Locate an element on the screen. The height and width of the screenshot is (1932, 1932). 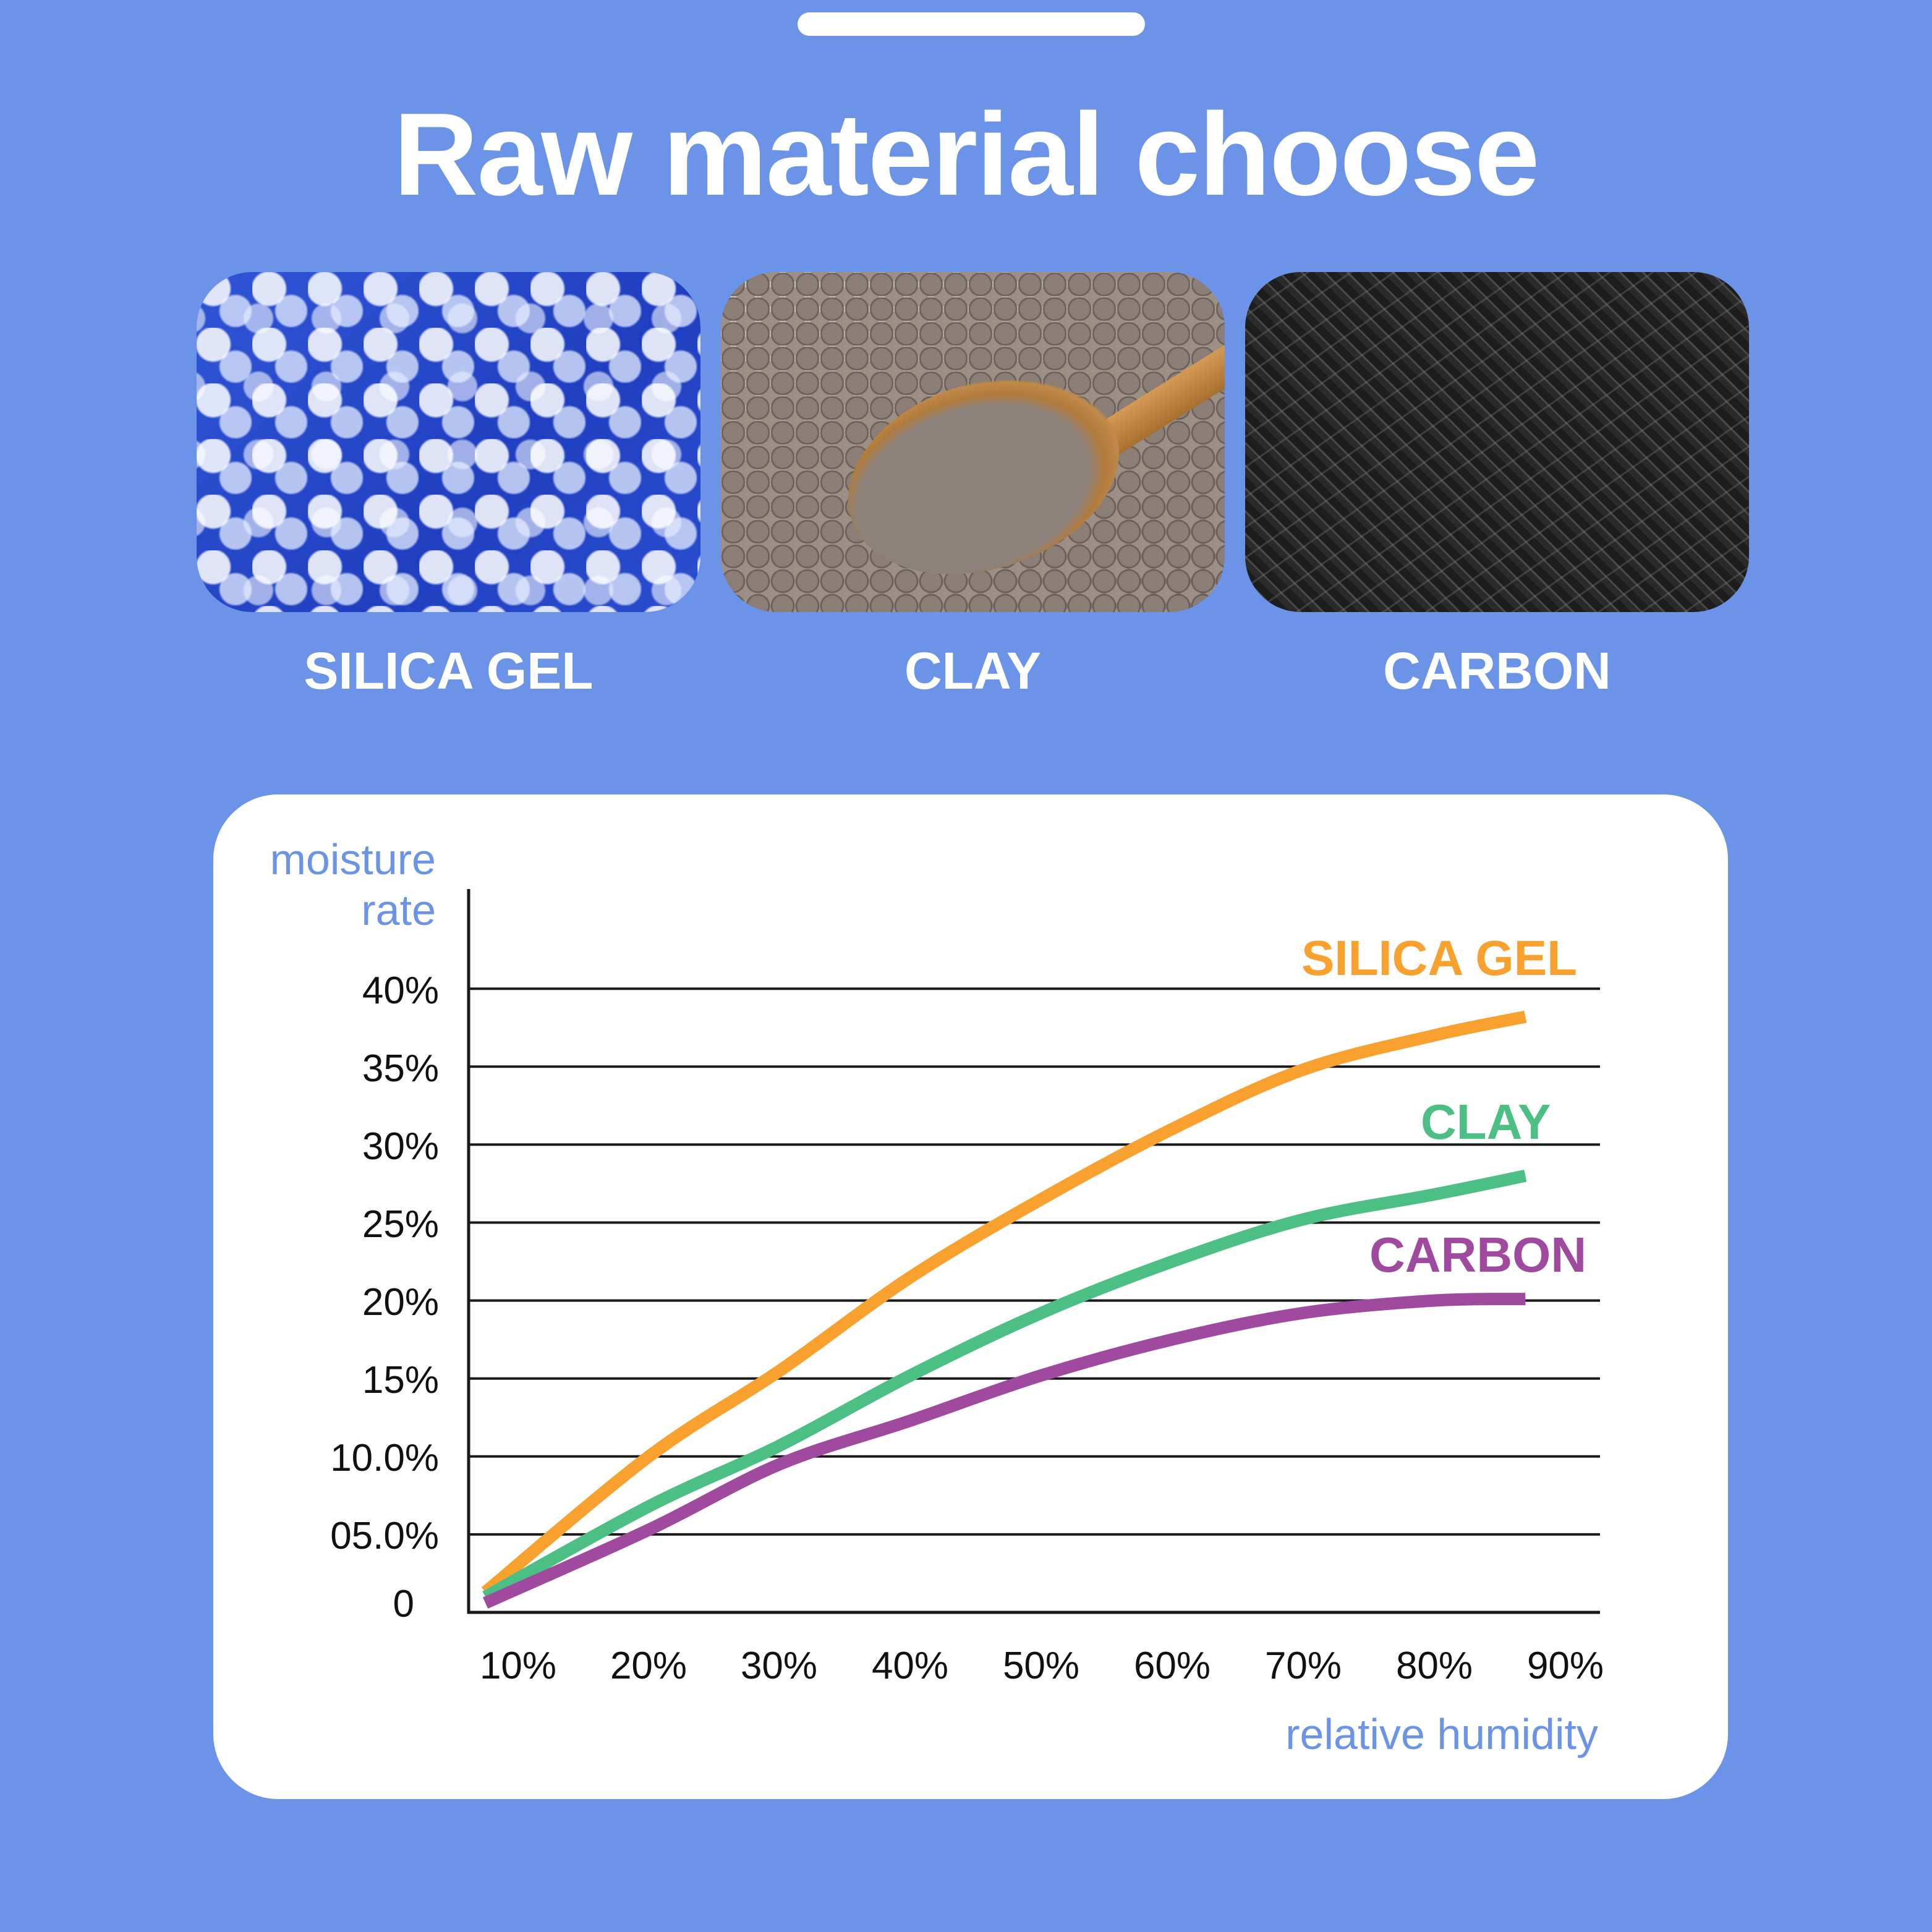
silica-gel-image is located at coordinates (448, 442).